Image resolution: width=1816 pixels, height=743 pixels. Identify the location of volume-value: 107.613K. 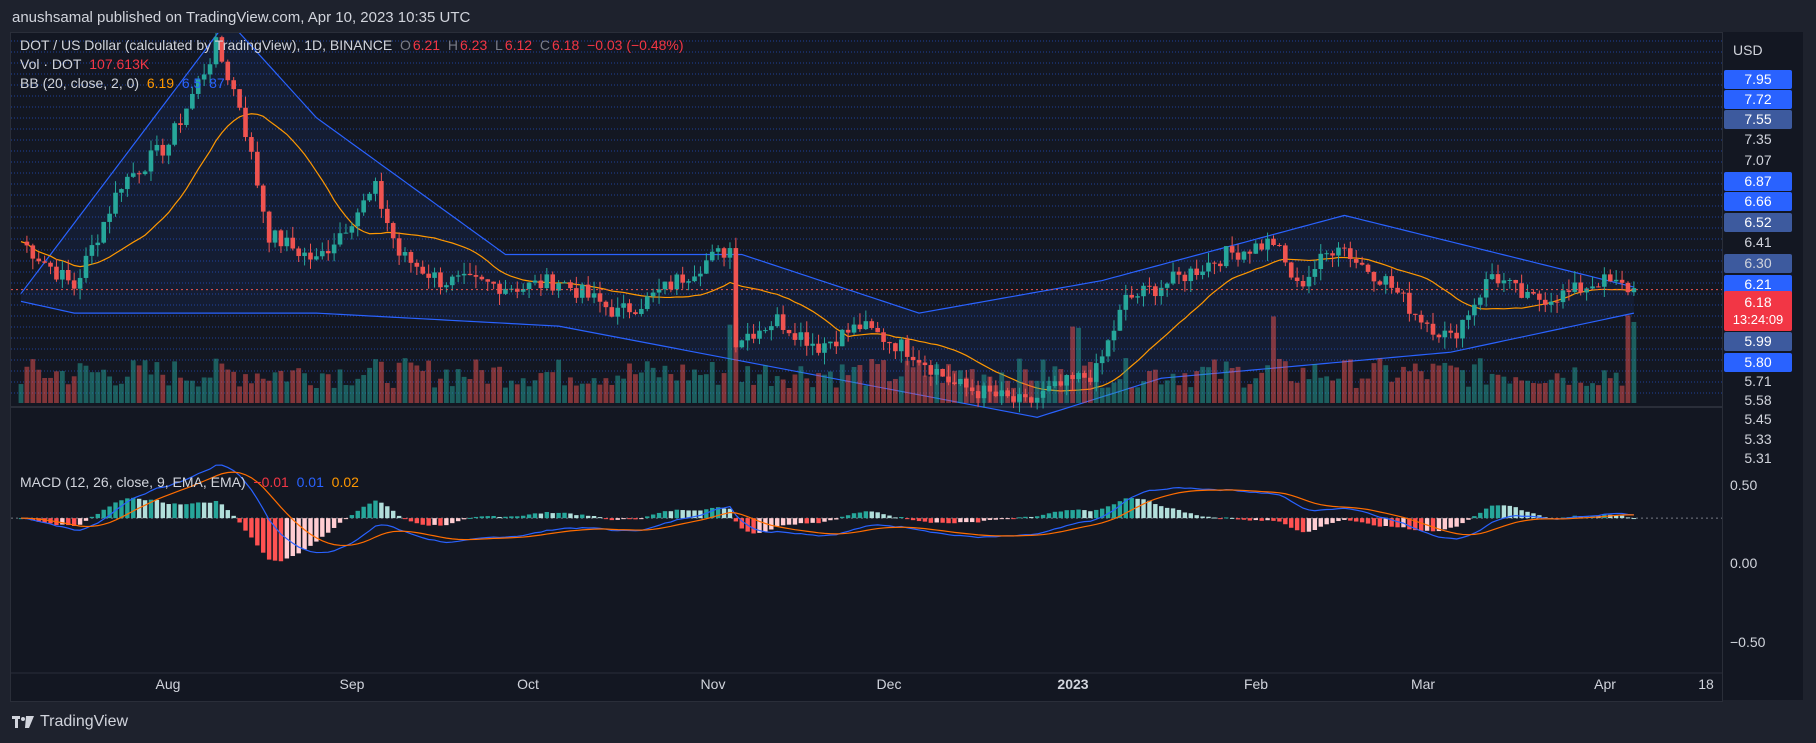
(119, 64).